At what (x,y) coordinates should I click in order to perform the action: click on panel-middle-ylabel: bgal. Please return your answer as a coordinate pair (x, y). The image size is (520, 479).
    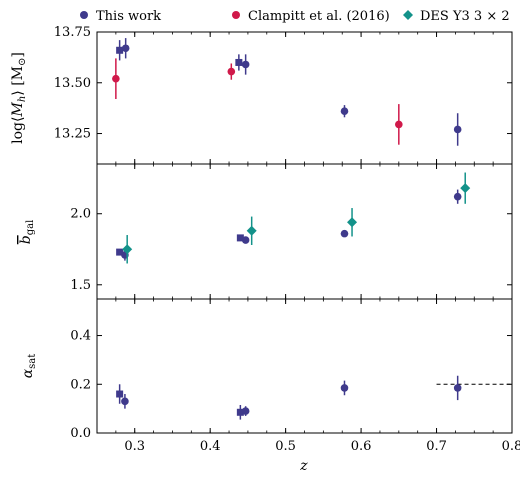
    Looking at the image, I should click on (27, 232).